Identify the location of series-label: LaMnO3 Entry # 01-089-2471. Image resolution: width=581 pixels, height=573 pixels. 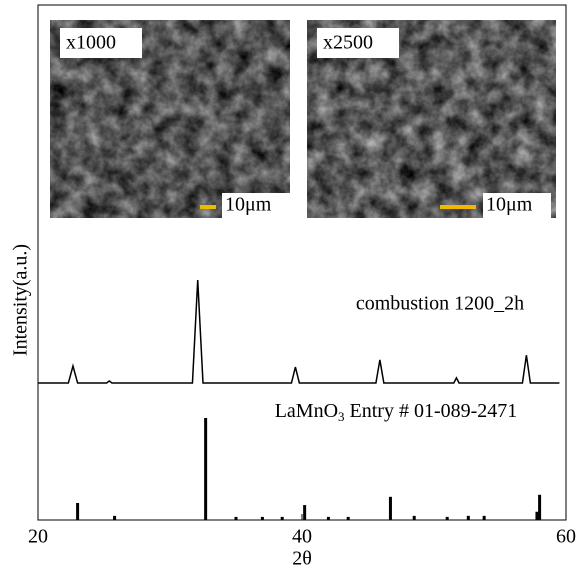
(396, 412).